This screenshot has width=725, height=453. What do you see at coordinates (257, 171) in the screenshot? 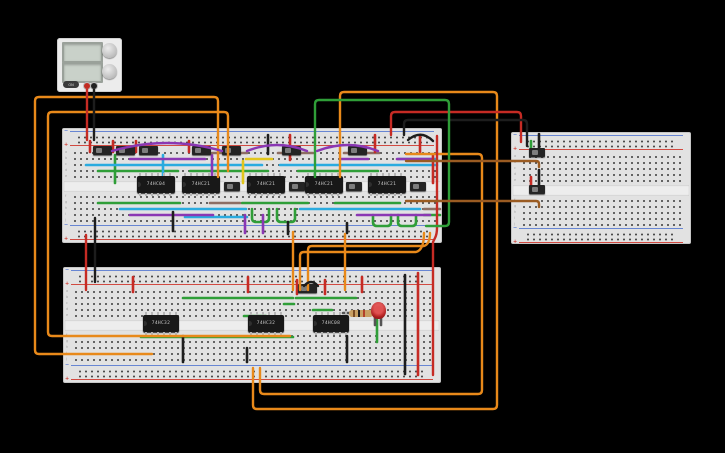
I see `jumper-wires-yellow` at bounding box center [257, 171].